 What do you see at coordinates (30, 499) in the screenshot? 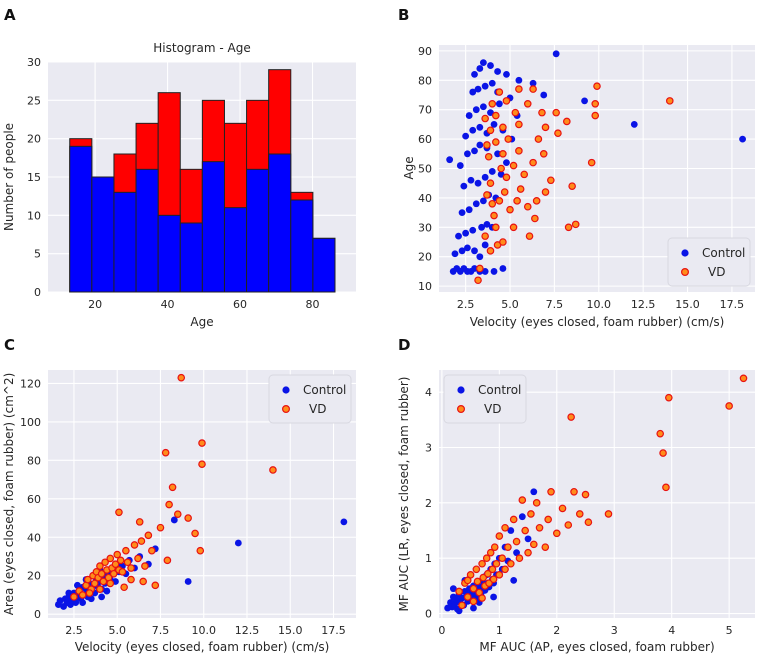
I see `yticks-c: 0 20 40 60 80 100 120` at bounding box center [30, 499].